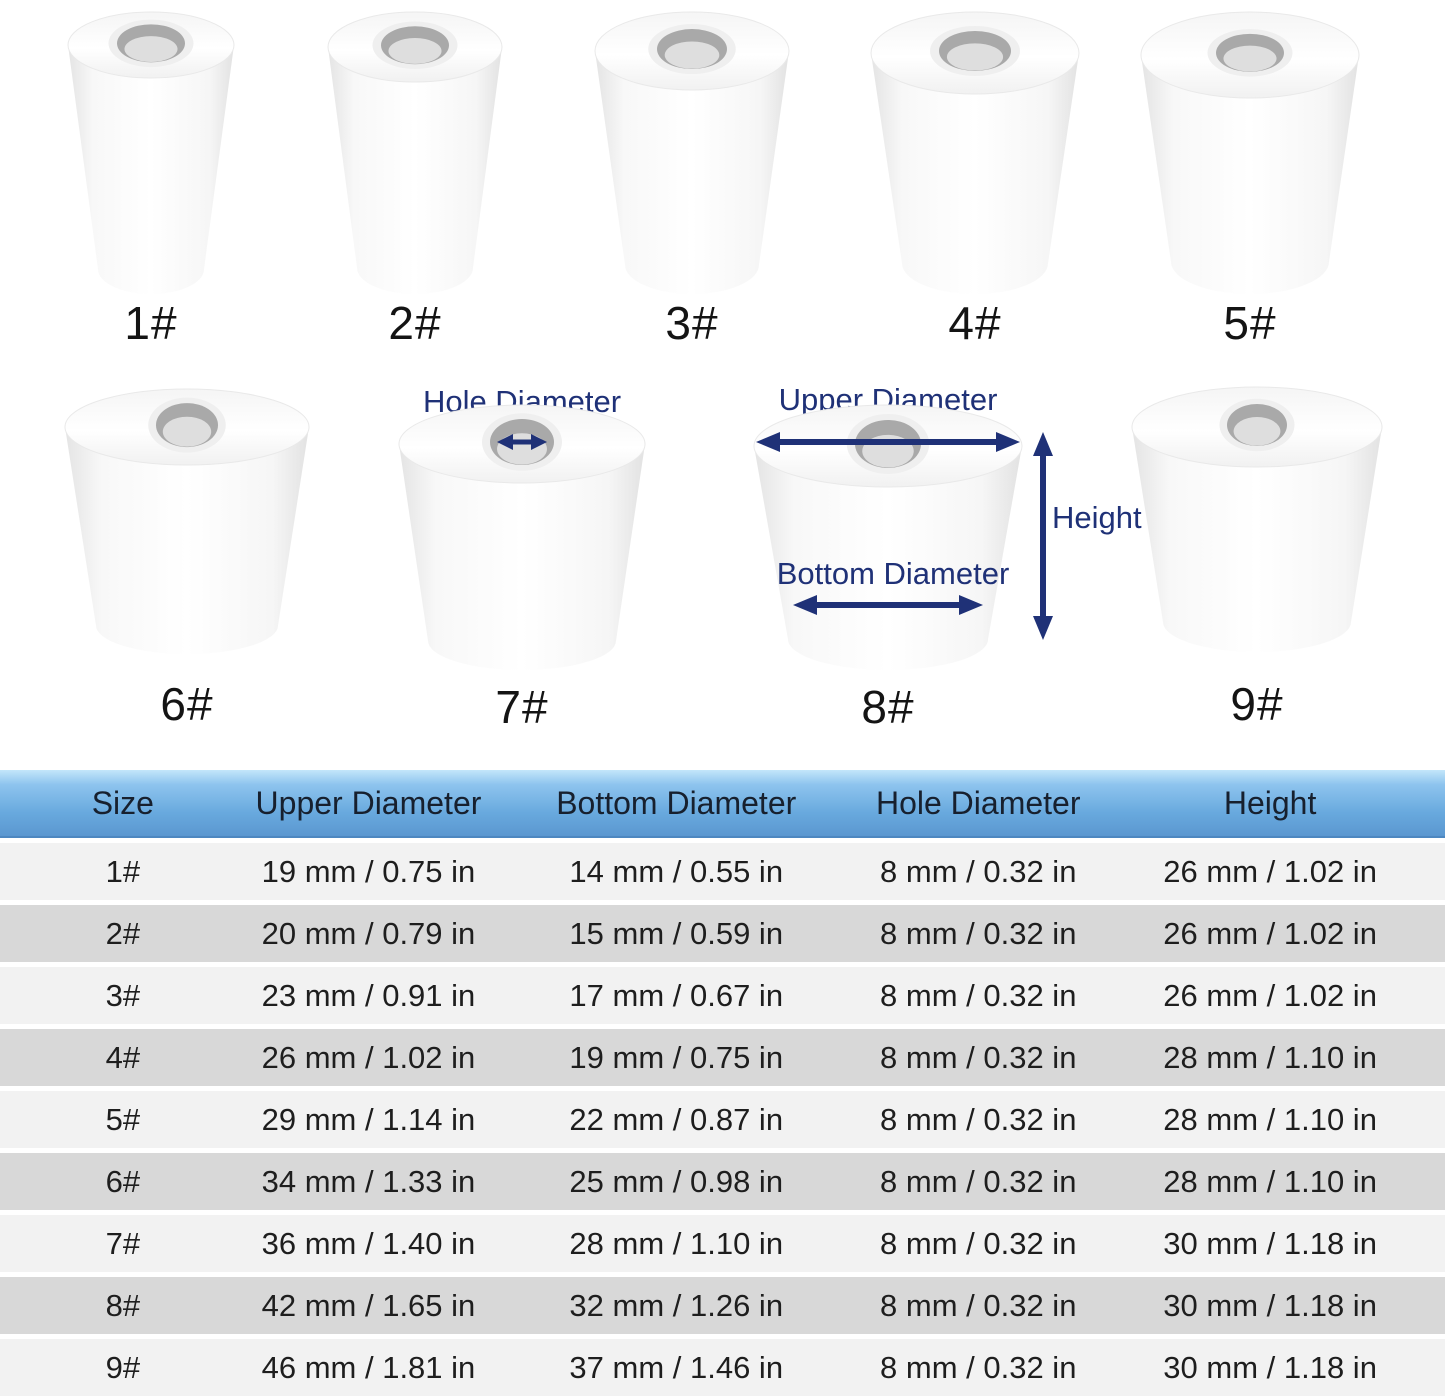  I want to click on cell-size: 7#, so click(123, 1243).